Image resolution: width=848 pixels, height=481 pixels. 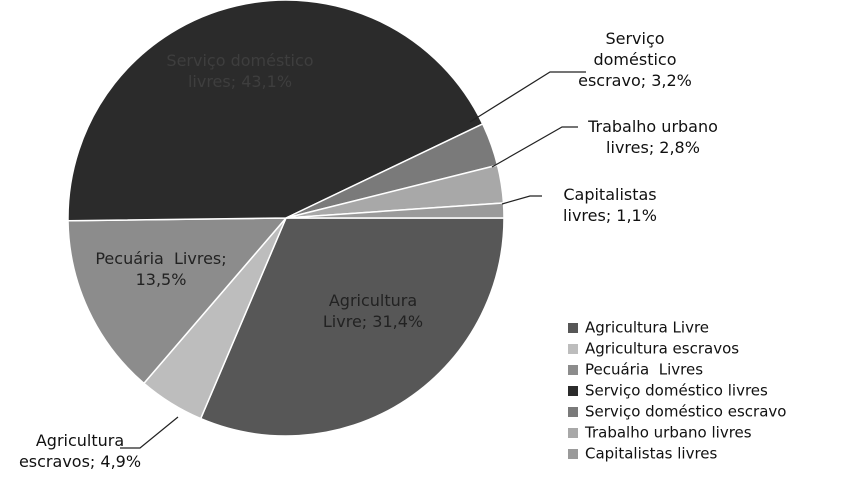 I want to click on legend-label: Pecuária Livres, so click(x=644, y=370).